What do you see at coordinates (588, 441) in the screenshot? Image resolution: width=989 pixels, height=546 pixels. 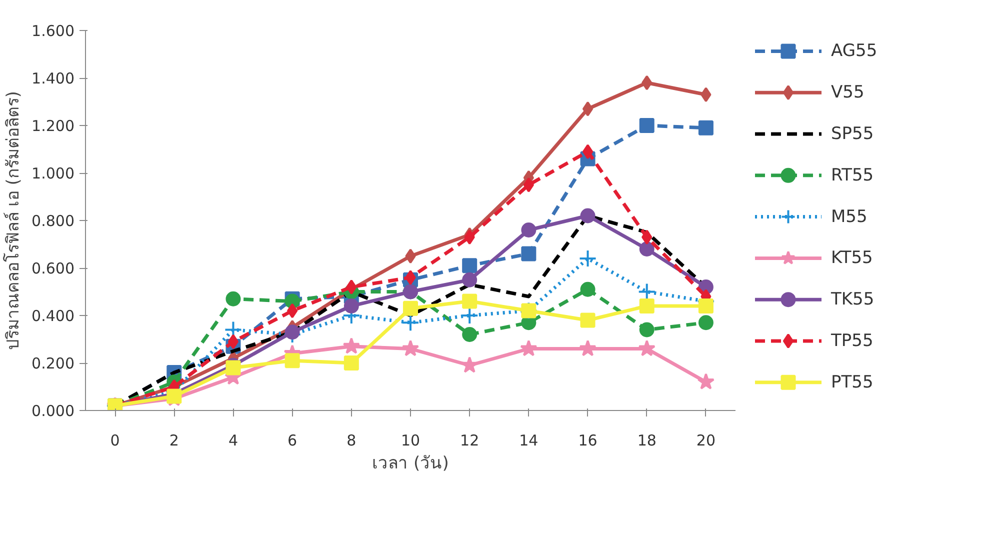 I see `x-tick-label: 16` at bounding box center [588, 441].